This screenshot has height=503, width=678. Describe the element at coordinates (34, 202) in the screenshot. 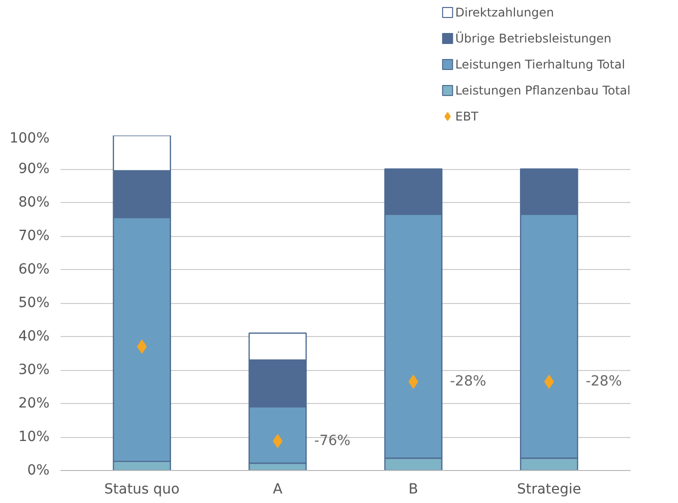

I see `y-tick-label: 80%` at that location.